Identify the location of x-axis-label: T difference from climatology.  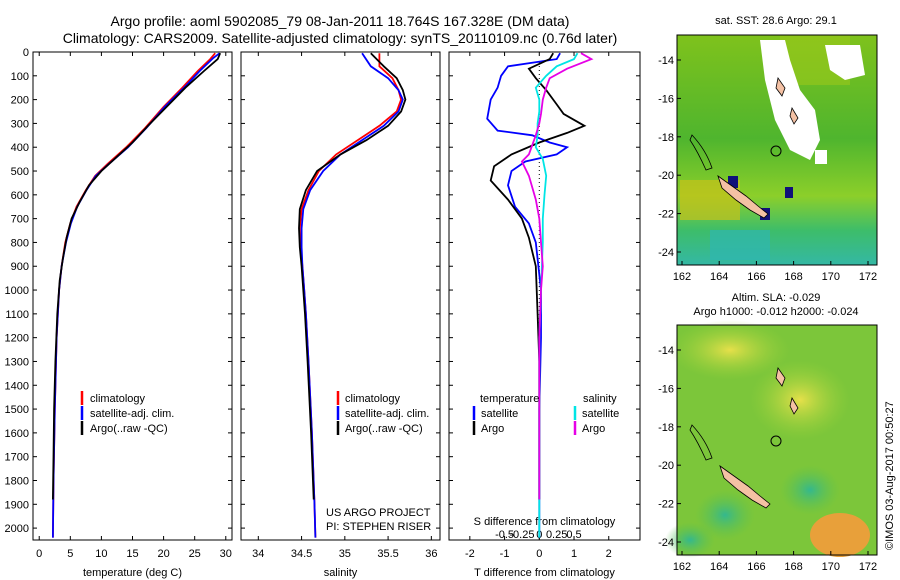
(544, 573).